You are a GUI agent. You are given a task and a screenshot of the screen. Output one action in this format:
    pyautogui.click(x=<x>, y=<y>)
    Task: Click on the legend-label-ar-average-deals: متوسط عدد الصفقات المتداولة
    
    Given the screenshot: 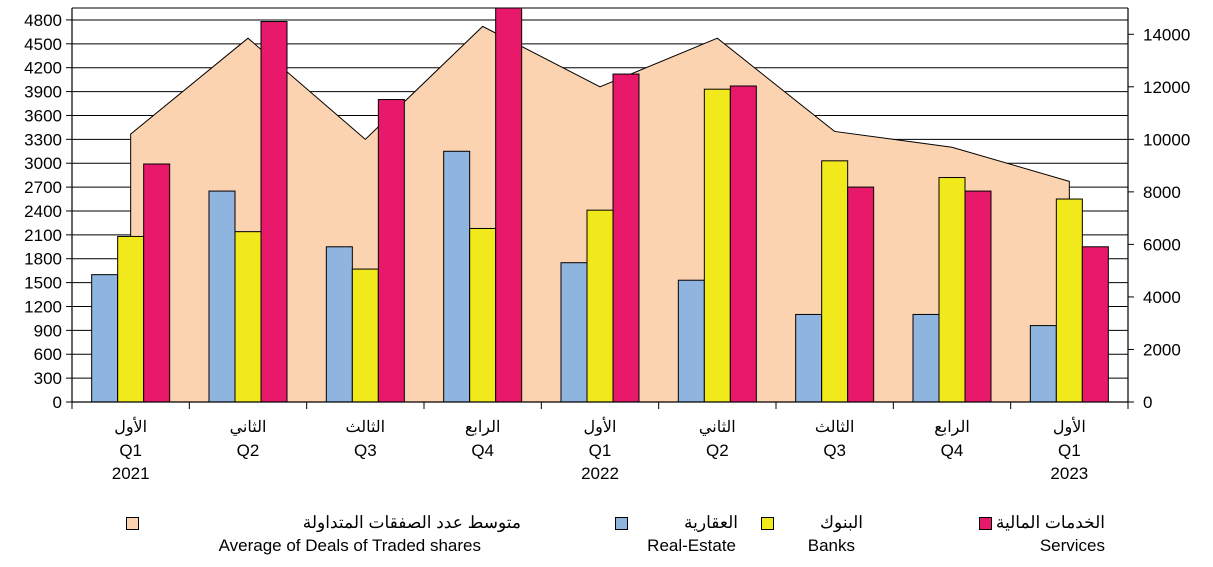 What is the action you would take?
    pyautogui.click(x=411, y=522)
    